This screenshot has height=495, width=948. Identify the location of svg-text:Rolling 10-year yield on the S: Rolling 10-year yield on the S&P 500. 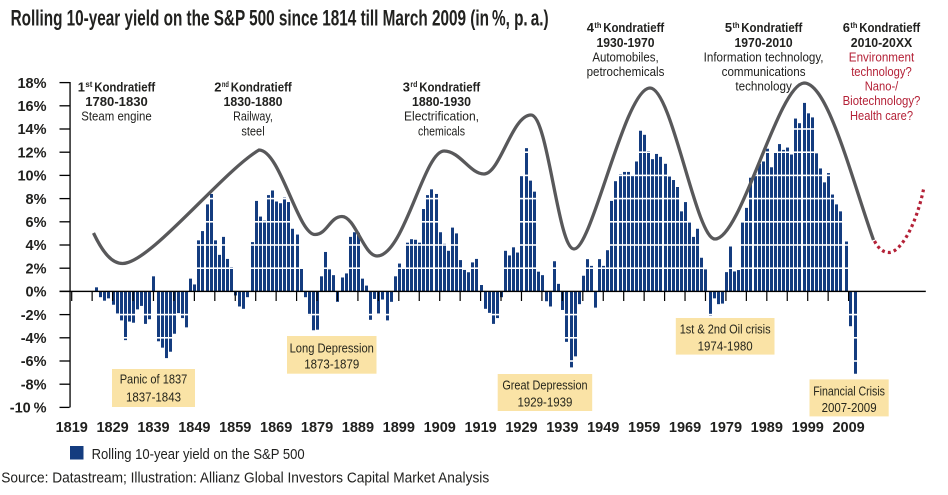
(198, 454).